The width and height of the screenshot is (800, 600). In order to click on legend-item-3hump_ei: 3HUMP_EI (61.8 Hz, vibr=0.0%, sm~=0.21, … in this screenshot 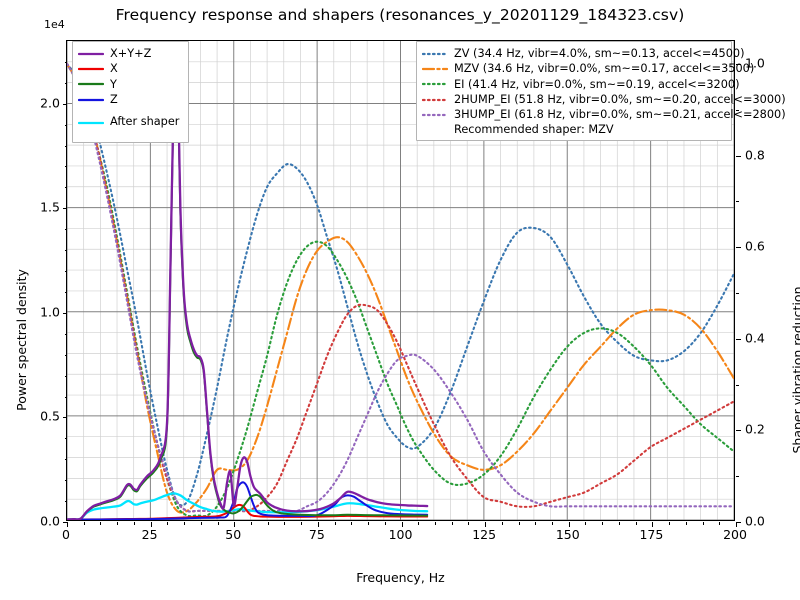, I will do `click(604, 115)`.